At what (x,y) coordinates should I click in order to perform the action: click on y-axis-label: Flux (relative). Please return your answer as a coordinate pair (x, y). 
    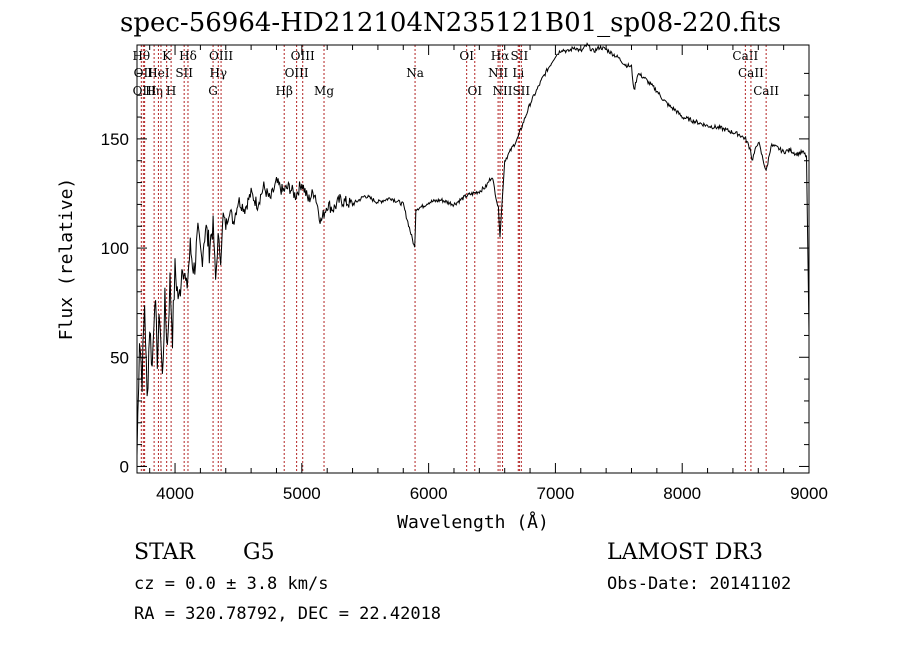
    Looking at the image, I should click on (66, 259).